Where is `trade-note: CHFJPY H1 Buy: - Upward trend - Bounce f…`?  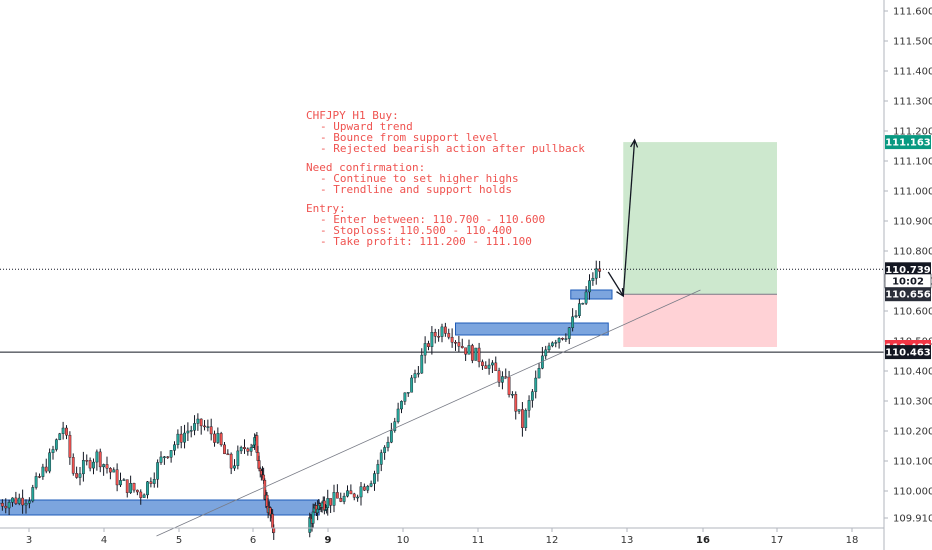
trade-note: CHFJPY H1 Buy: - Upward trend - Bounce f… is located at coordinates (445, 178).